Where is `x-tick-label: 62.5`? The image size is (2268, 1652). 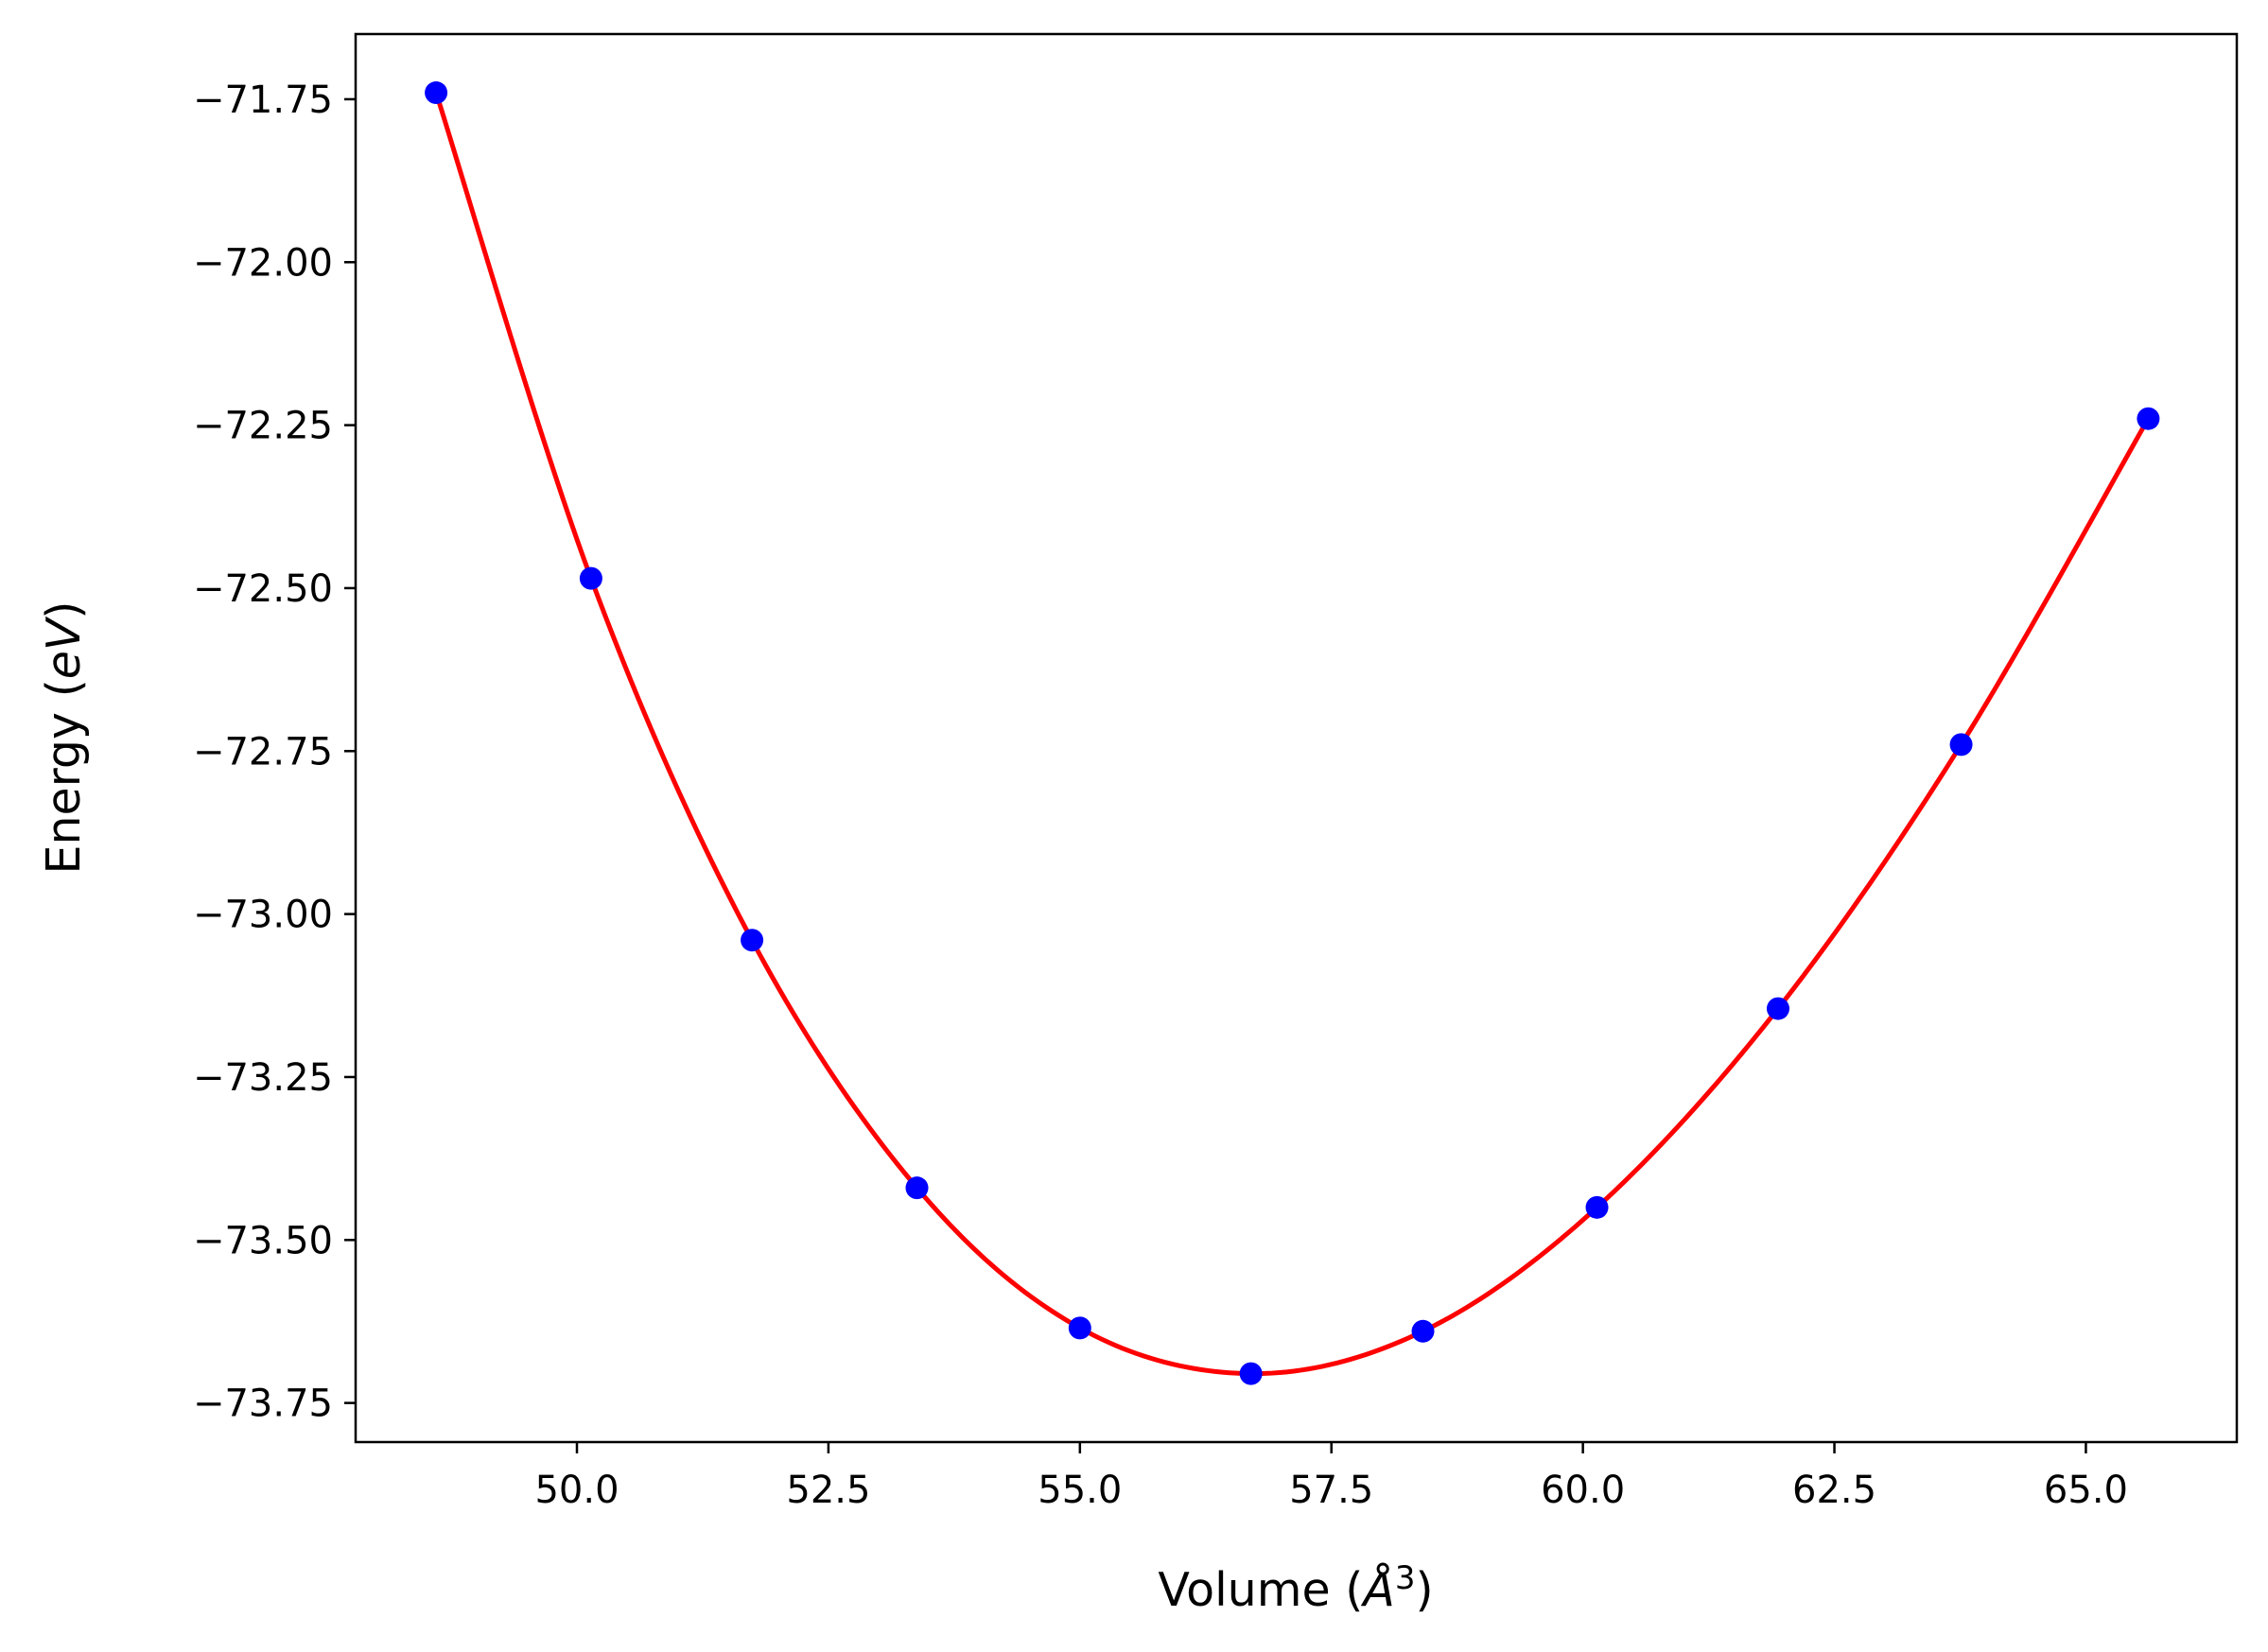 x-tick-label: 62.5 is located at coordinates (1834, 1491).